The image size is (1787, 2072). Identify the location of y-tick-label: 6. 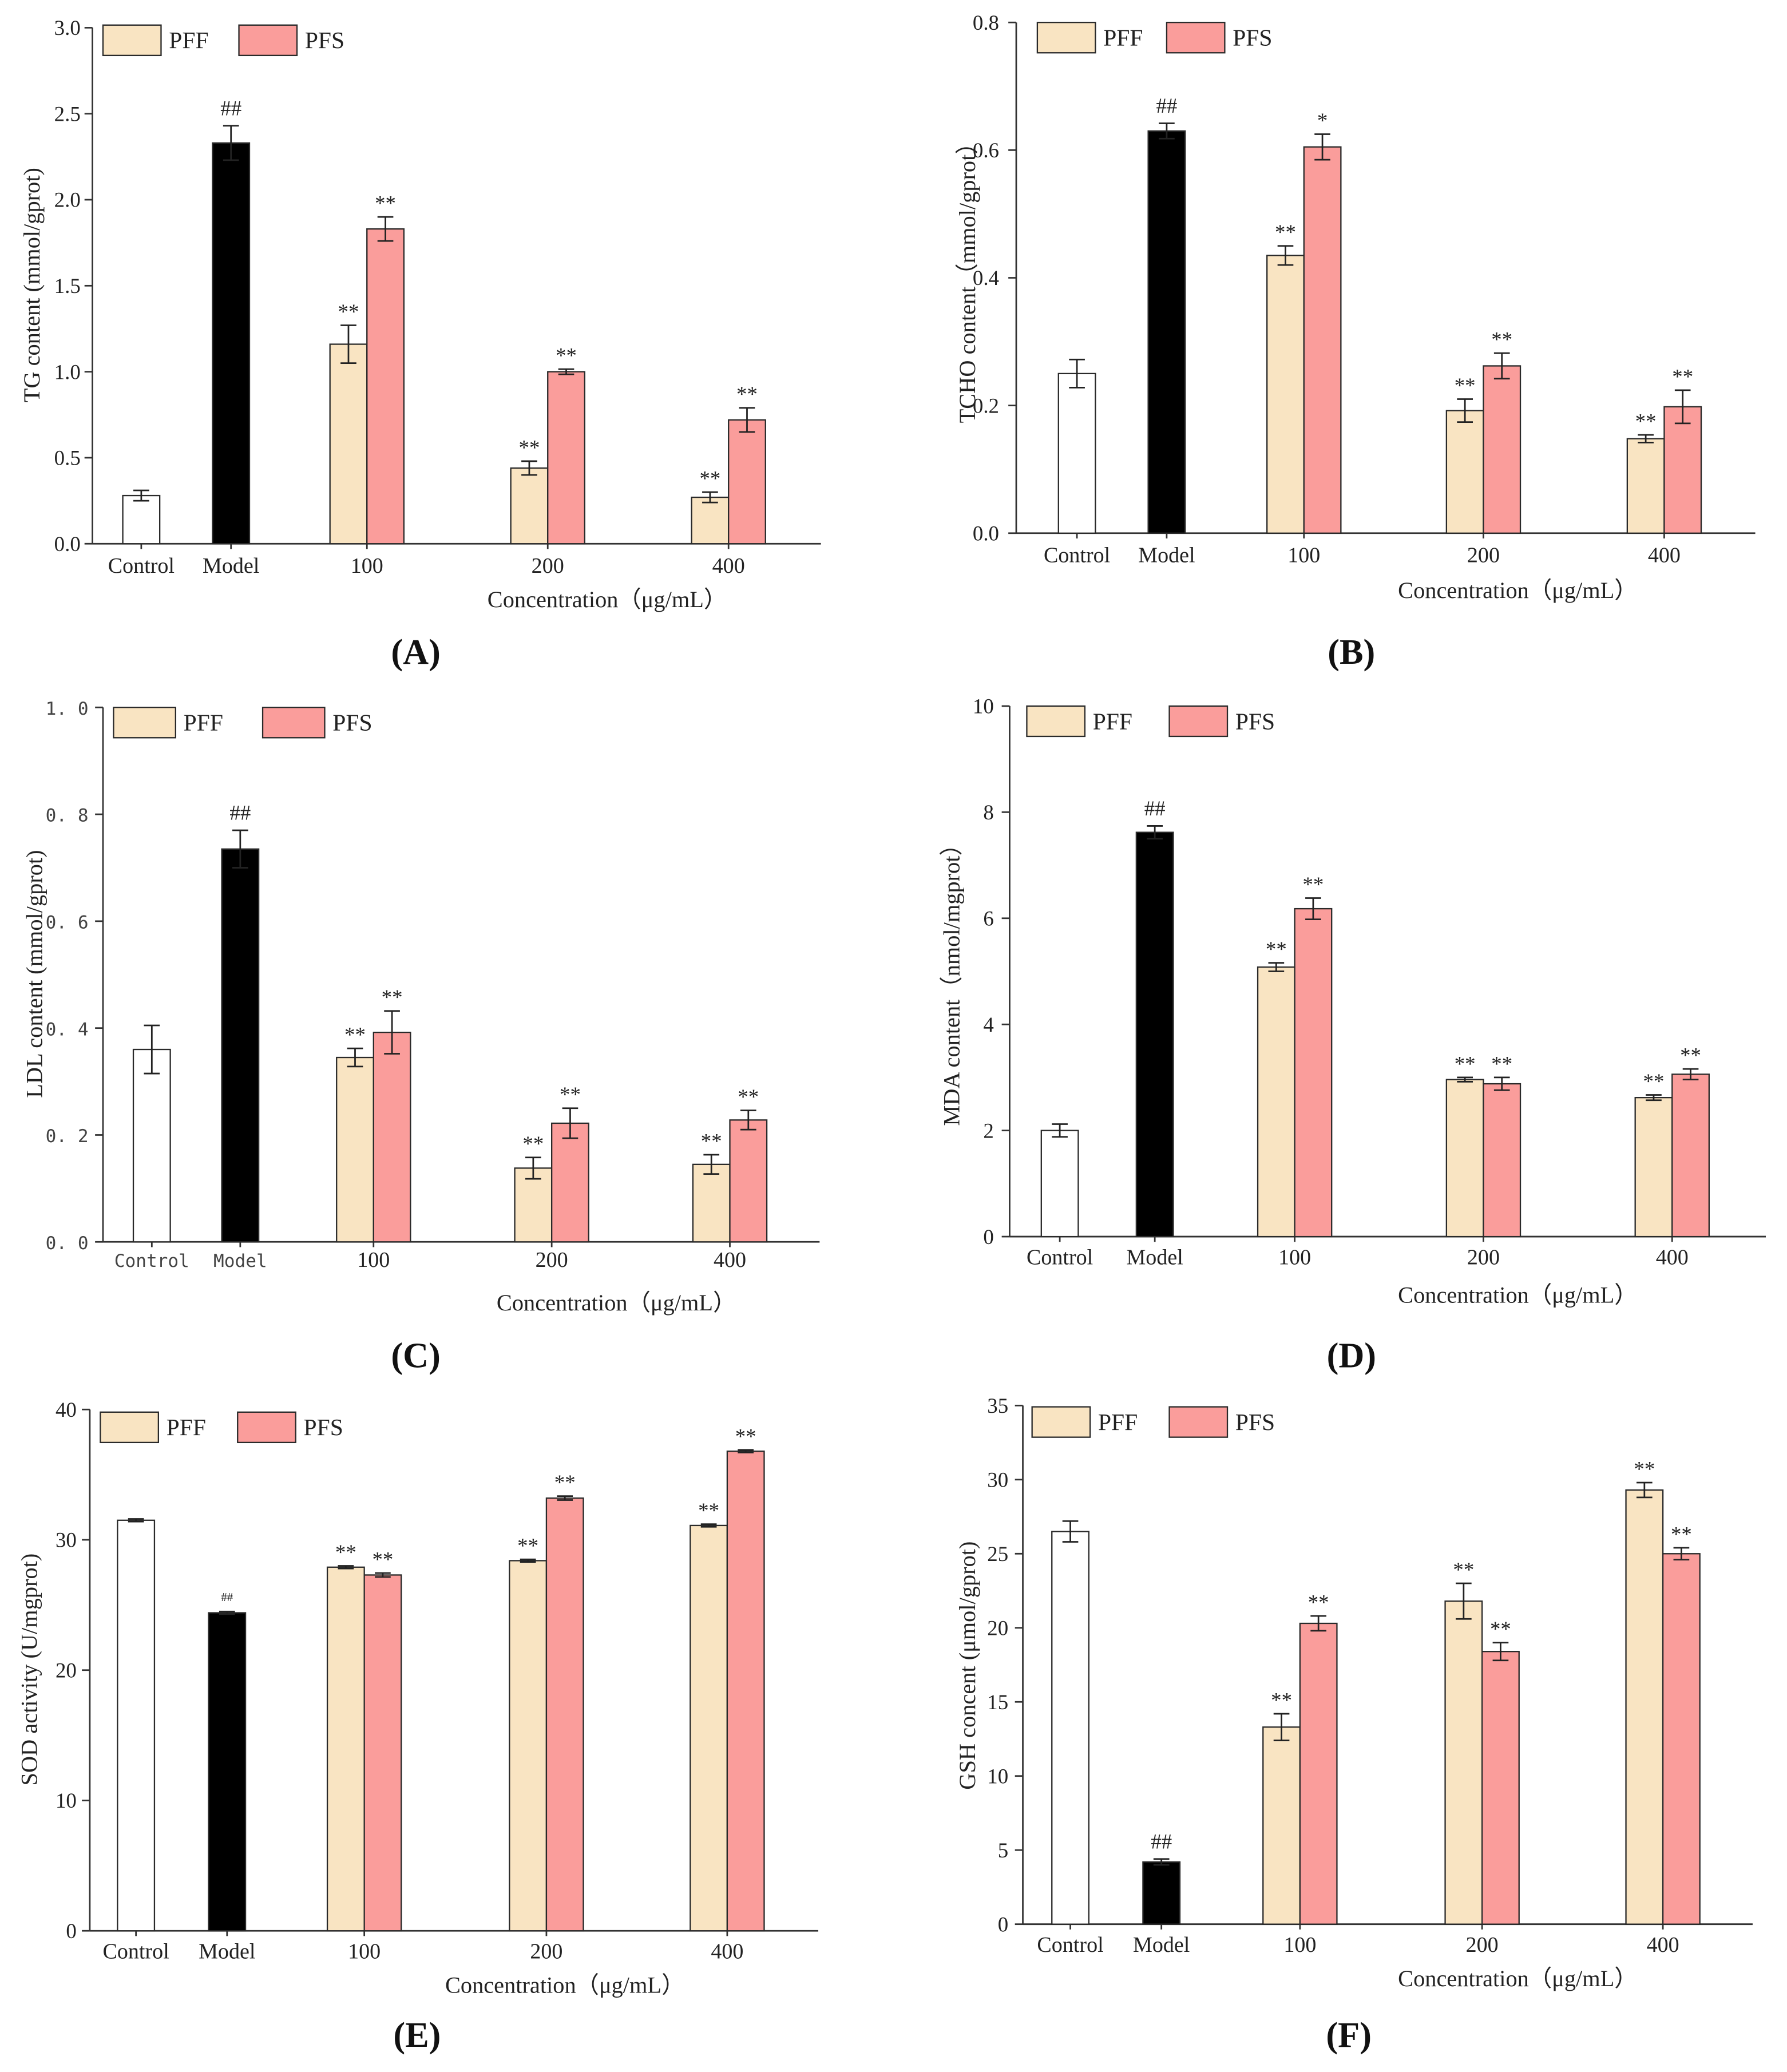
(988, 918).